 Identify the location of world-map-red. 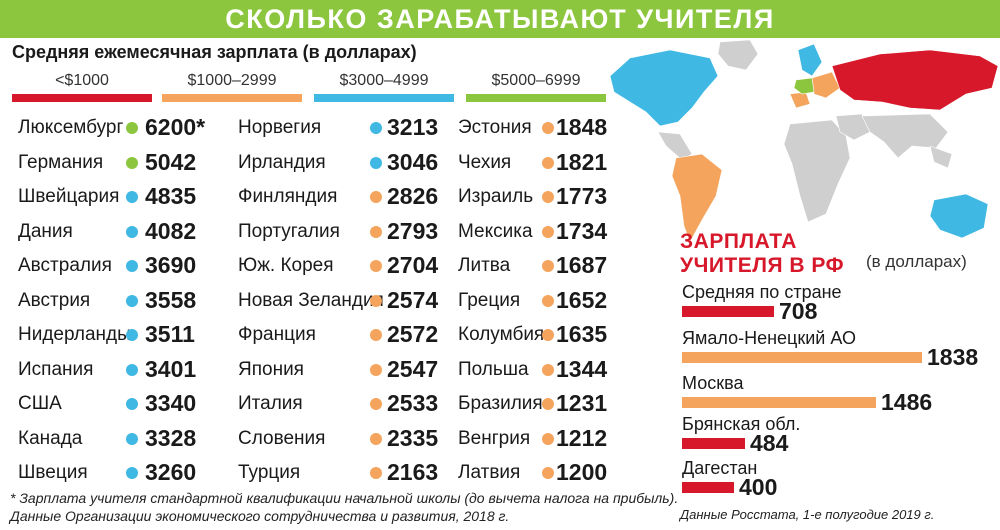
(915, 80).